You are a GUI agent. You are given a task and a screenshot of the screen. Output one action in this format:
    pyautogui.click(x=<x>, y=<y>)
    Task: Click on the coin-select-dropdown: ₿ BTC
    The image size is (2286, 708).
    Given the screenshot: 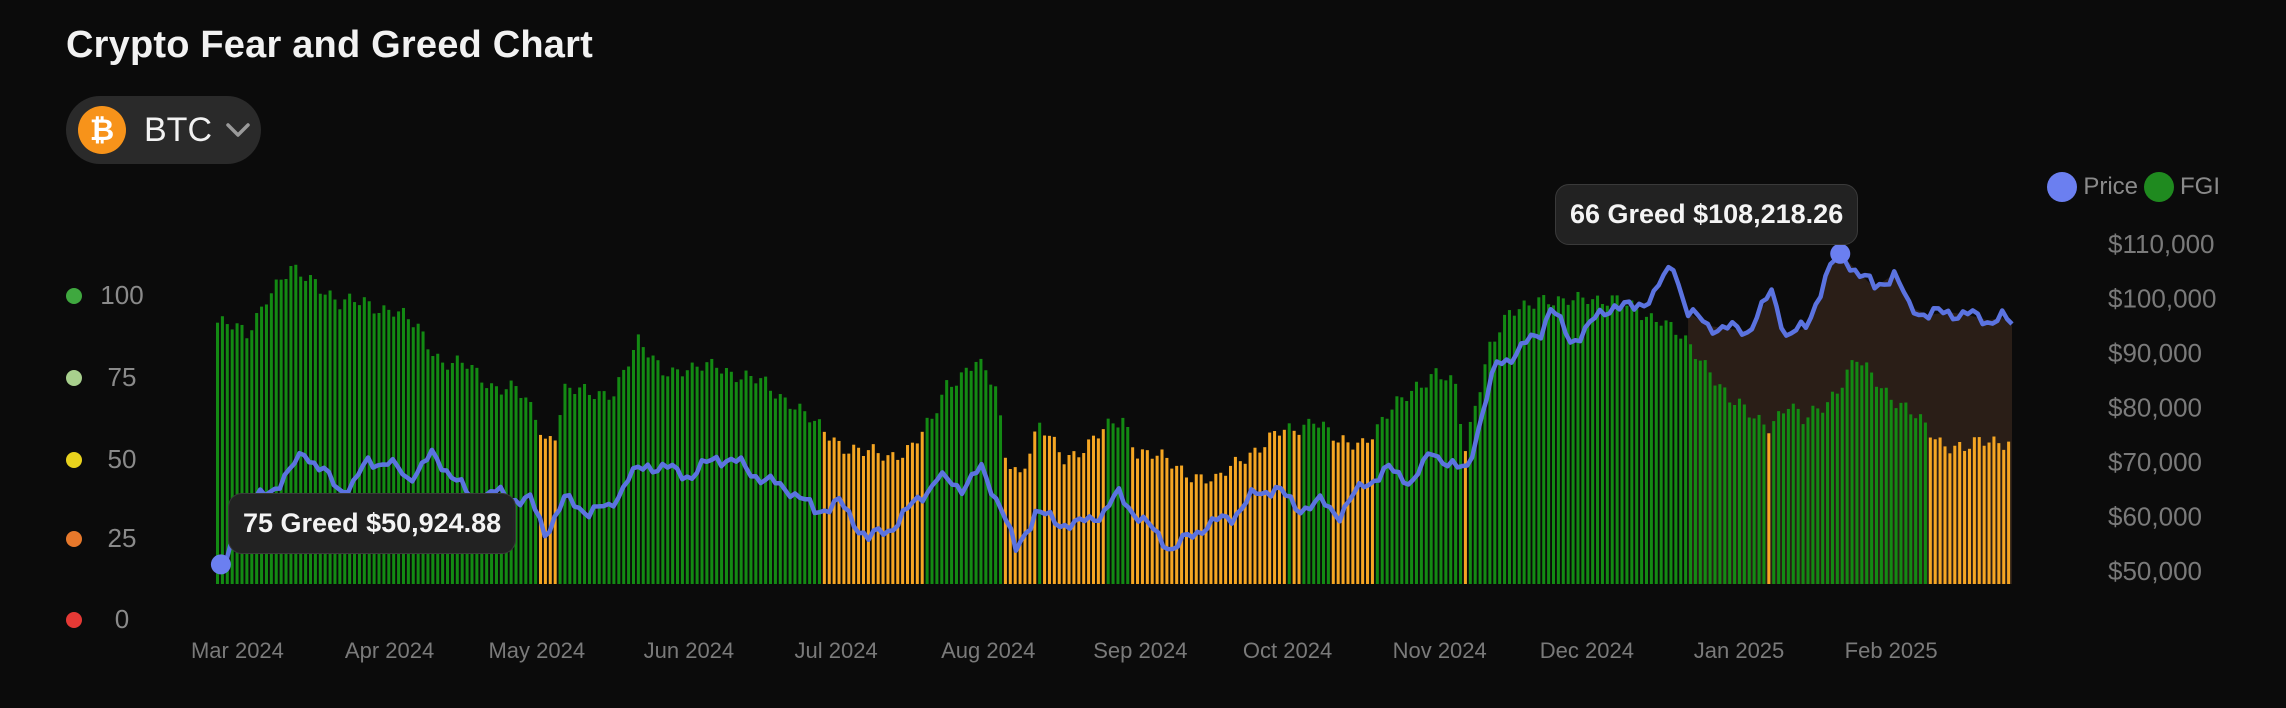 What is the action you would take?
    pyautogui.click(x=163, y=130)
    